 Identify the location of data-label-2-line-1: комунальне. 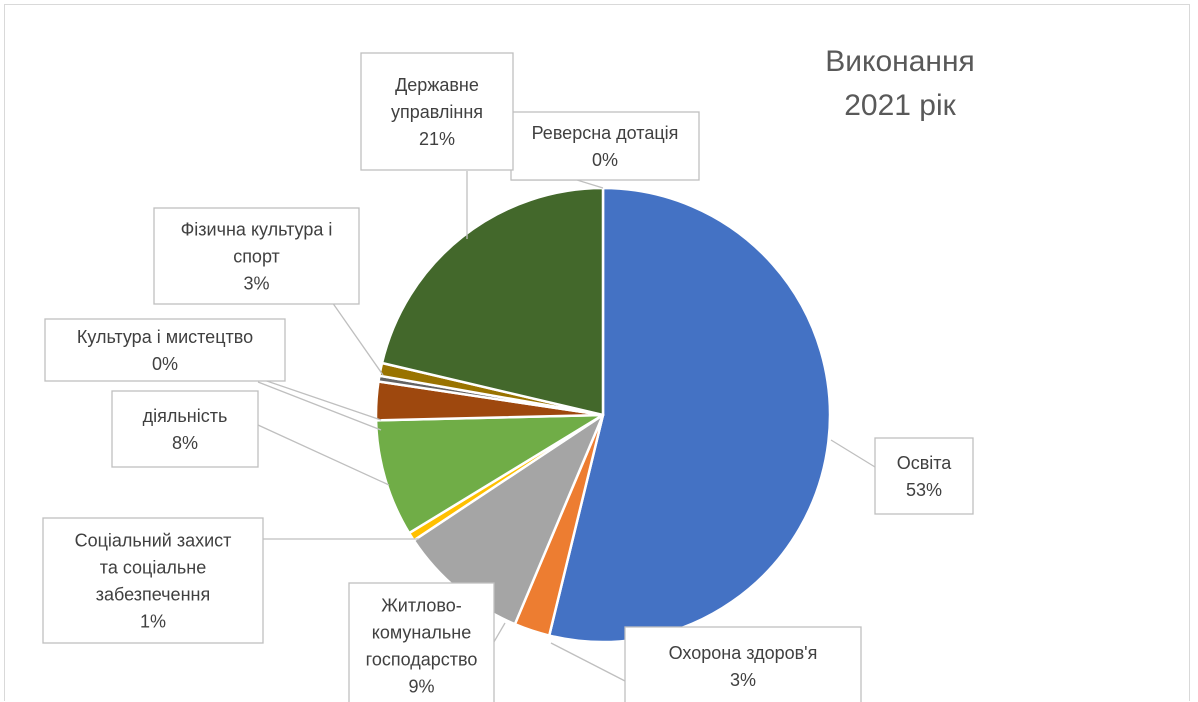
(421, 633).